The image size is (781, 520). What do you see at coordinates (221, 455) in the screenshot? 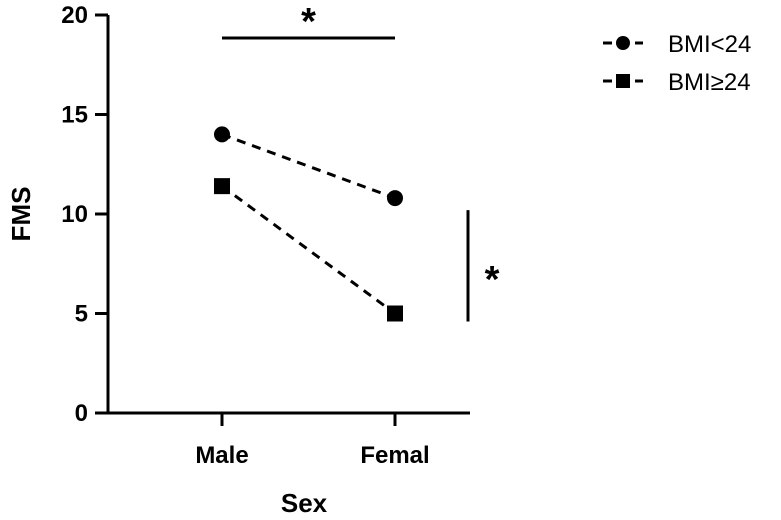
I see `x-tick-label: Male` at bounding box center [221, 455].